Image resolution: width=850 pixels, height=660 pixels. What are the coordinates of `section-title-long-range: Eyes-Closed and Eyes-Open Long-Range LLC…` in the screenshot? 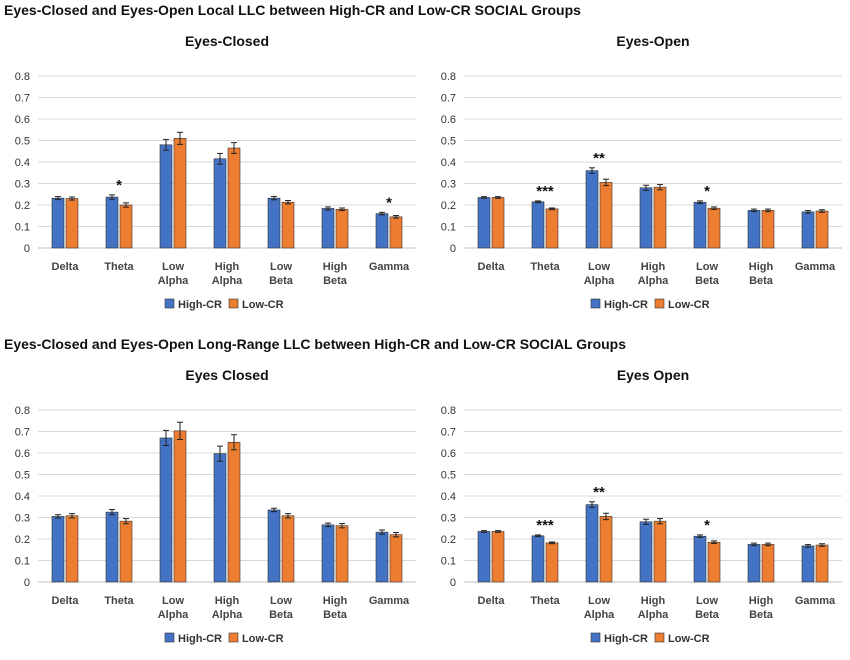 It's located at (315, 344).